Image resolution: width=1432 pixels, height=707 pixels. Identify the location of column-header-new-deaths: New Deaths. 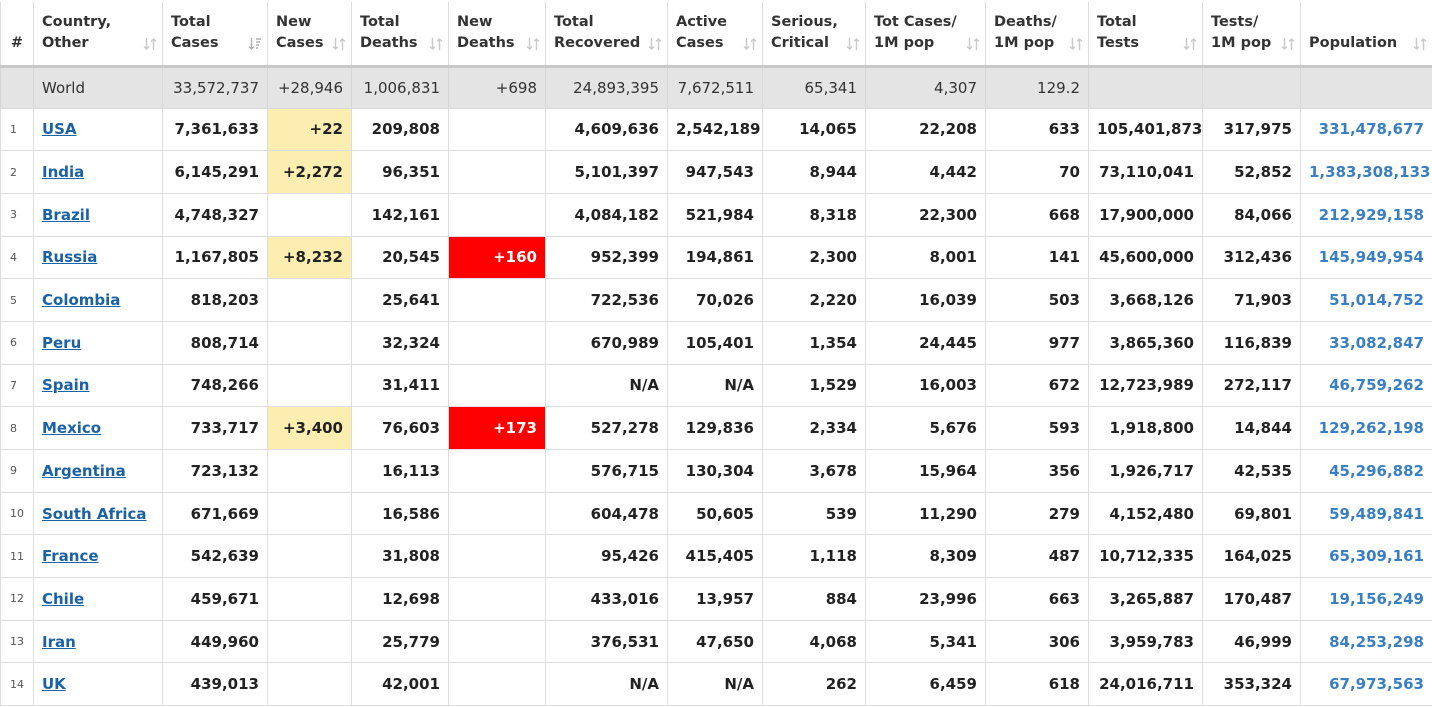
(497, 34).